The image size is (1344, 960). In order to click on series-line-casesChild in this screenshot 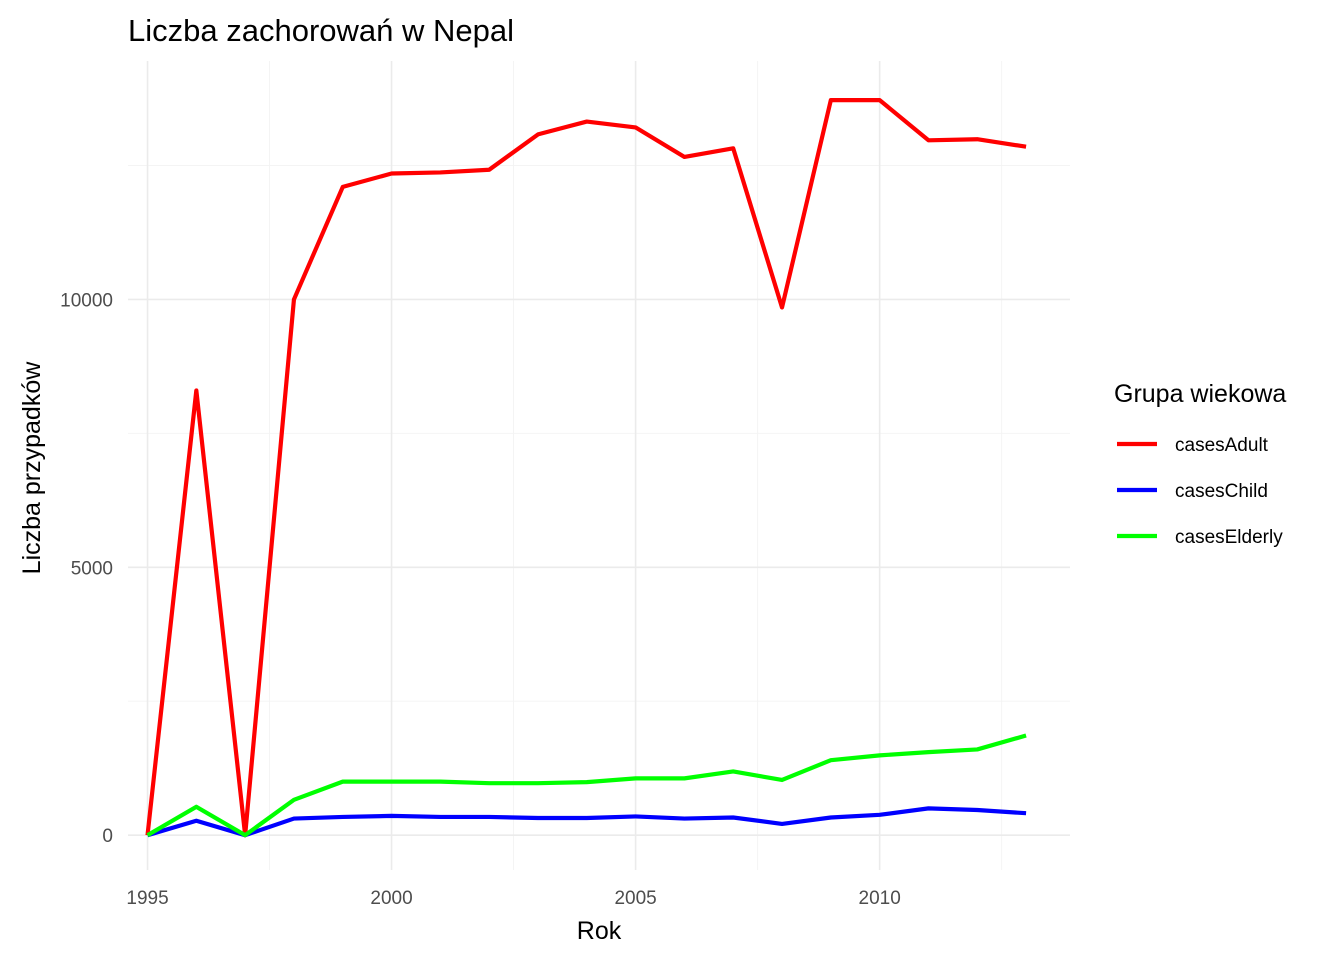, I will do `click(586, 822)`.